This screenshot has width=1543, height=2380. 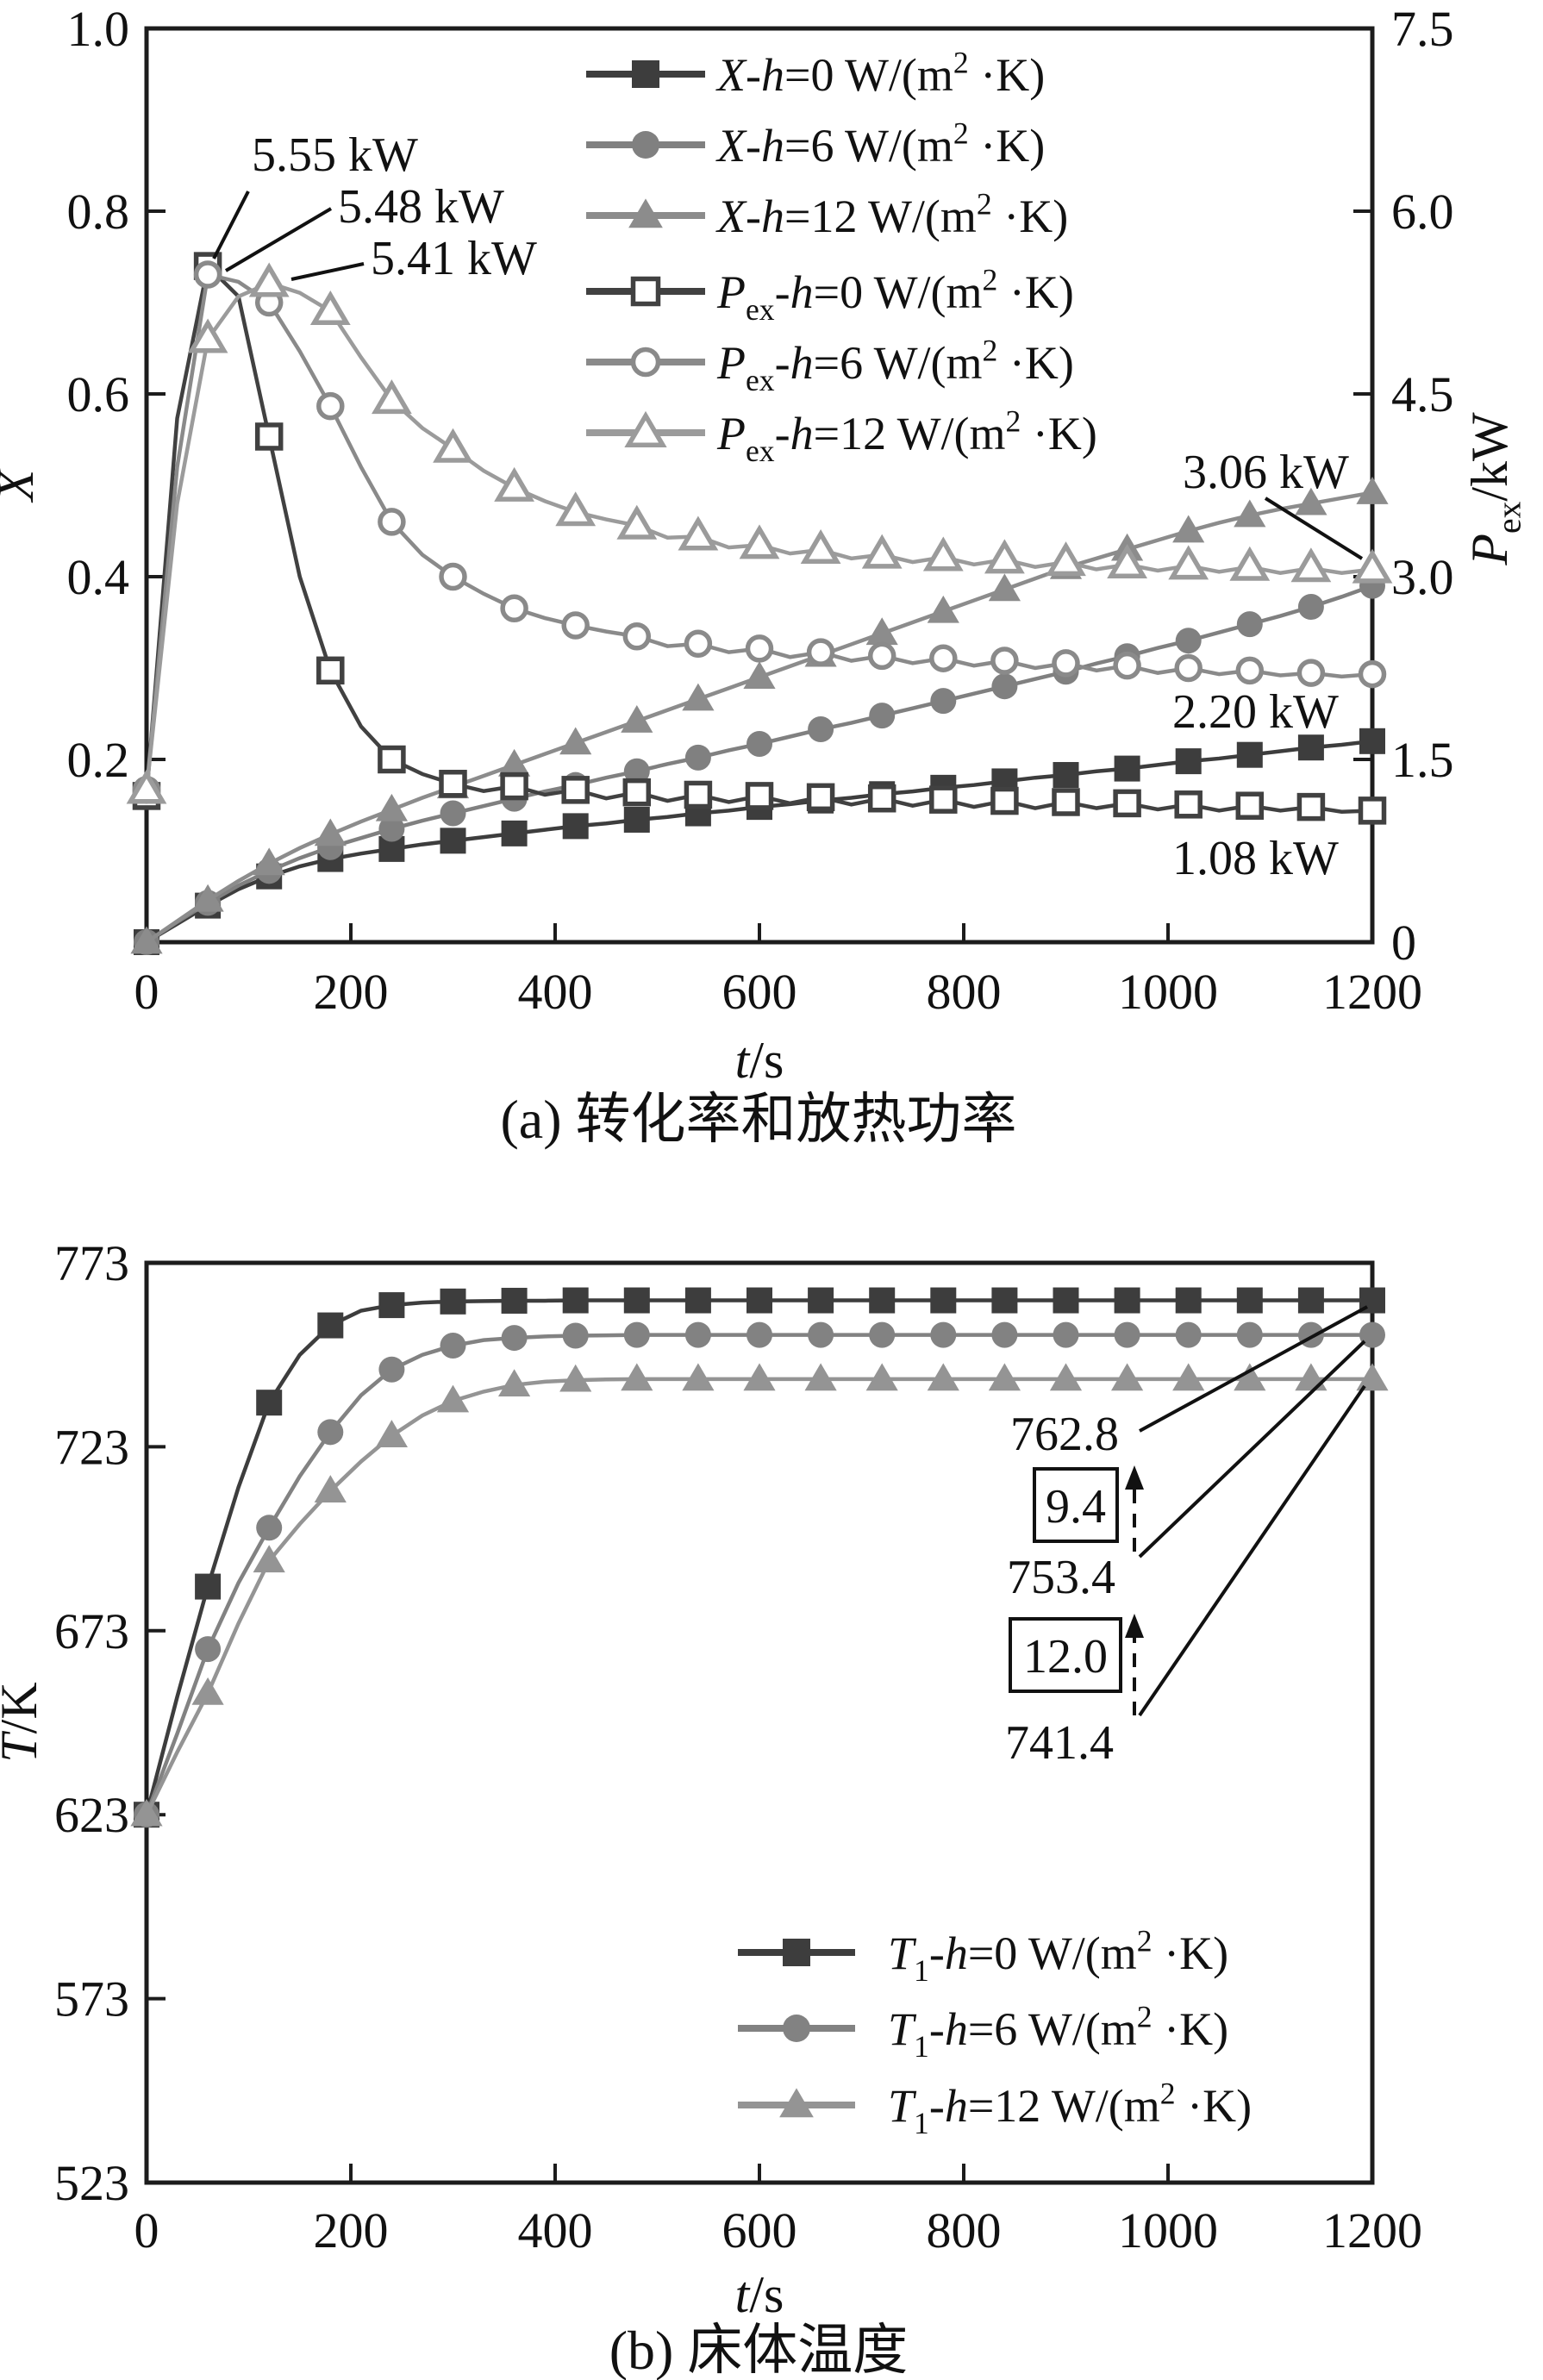 I want to click on x-tick-label: 200, so click(x=351, y=2230).